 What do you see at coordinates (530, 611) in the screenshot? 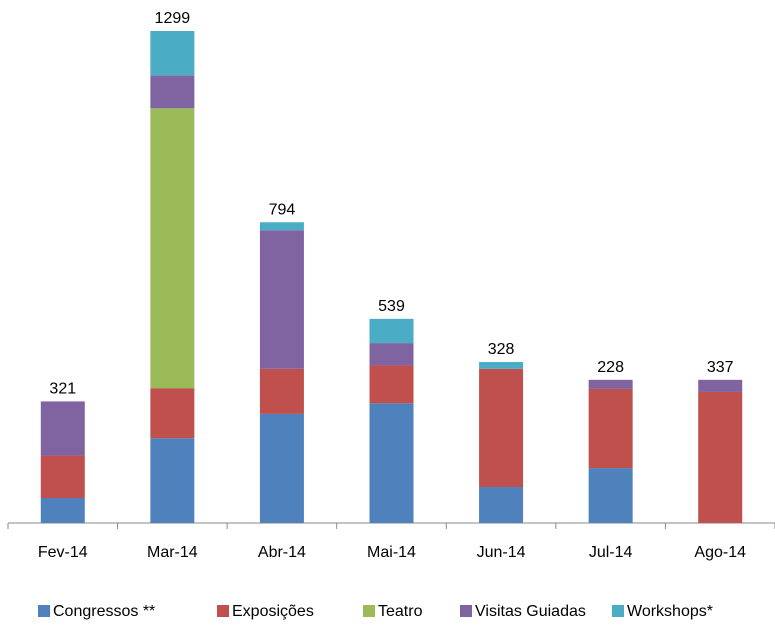
I see `legend-label: Visitas Guiadas` at bounding box center [530, 611].